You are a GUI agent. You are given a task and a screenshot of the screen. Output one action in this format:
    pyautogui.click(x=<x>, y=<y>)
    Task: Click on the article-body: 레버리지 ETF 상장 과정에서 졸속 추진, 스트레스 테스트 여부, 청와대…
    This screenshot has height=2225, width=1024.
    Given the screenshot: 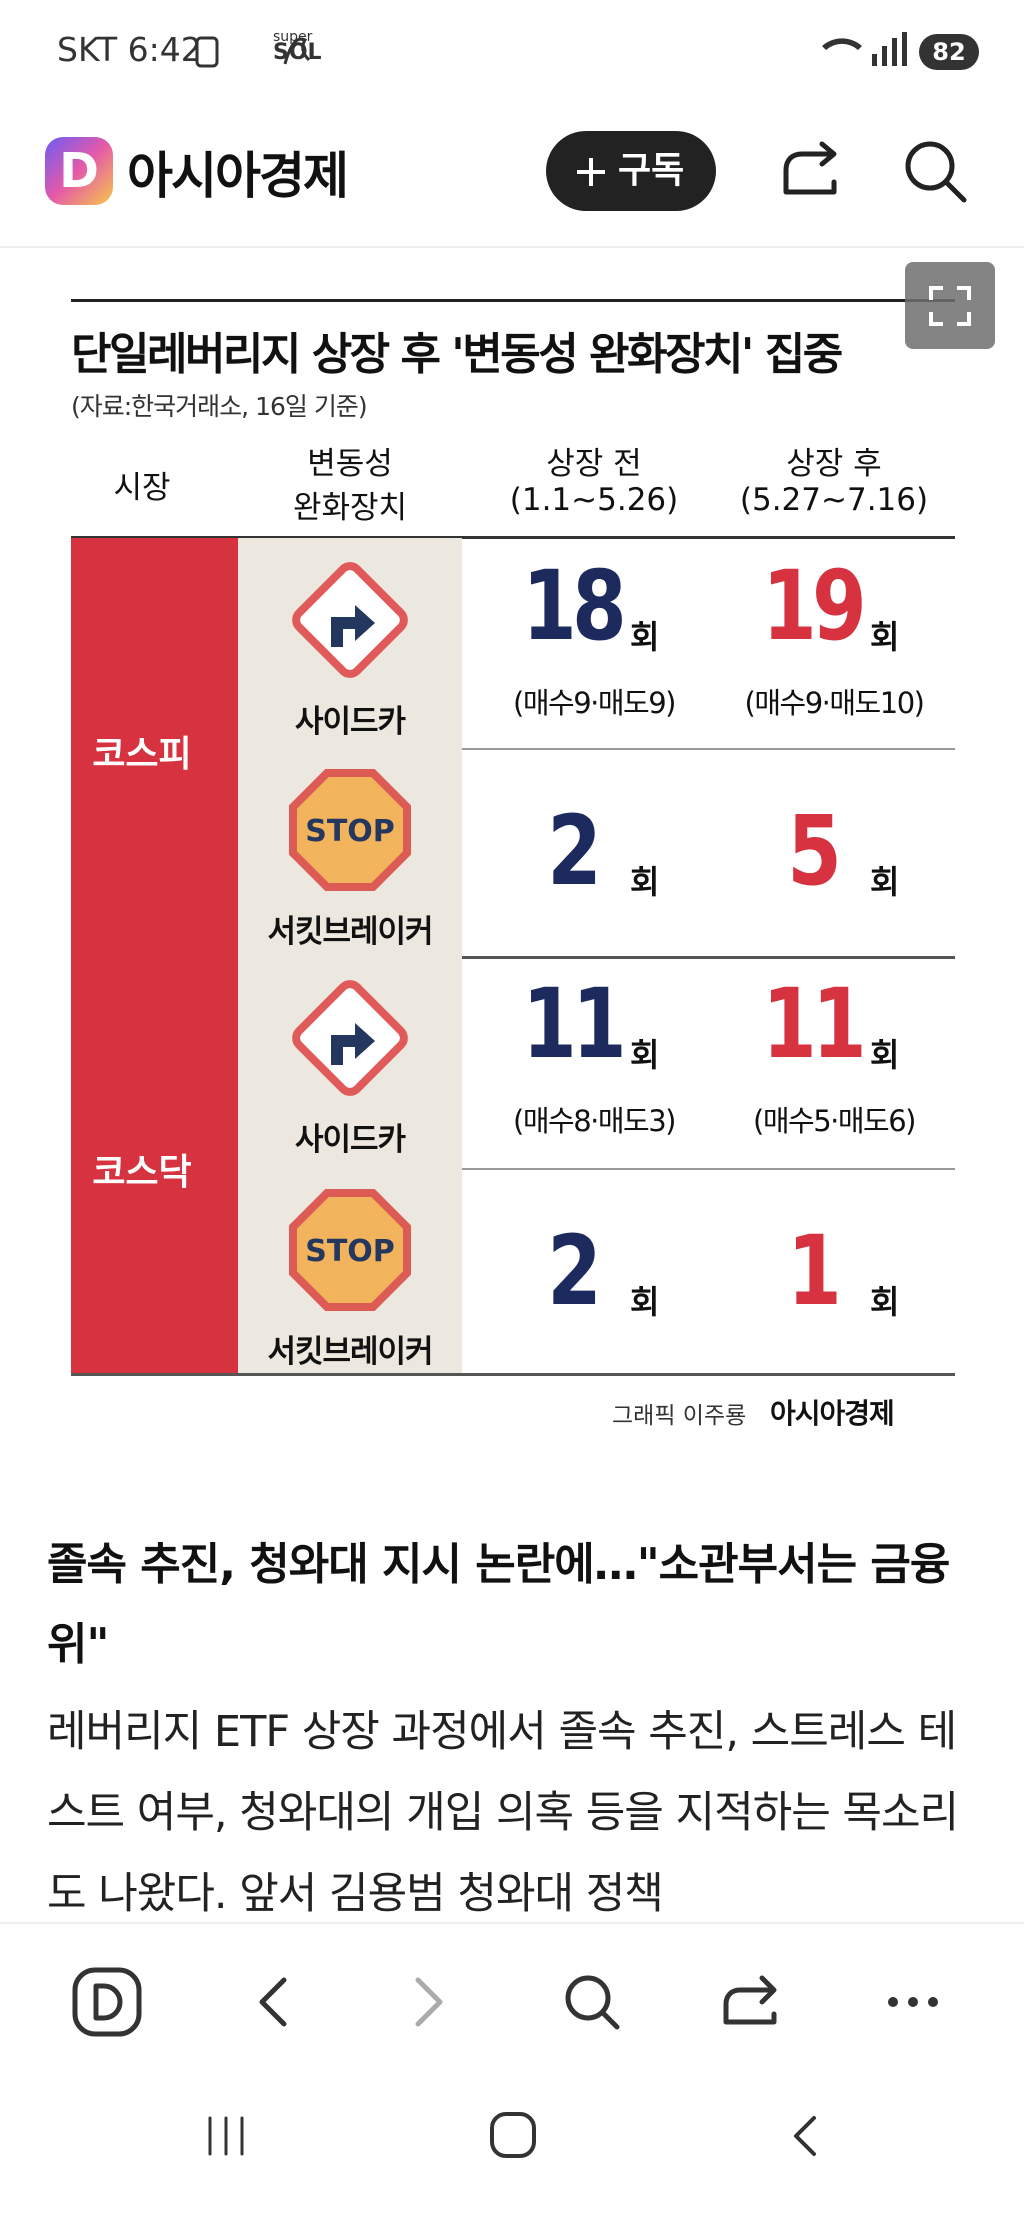 What is the action you would take?
    pyautogui.click(x=503, y=1813)
    